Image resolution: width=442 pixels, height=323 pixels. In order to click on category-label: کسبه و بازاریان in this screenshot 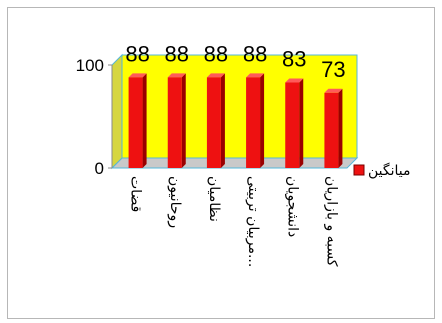, I will do `click(331, 221)`.